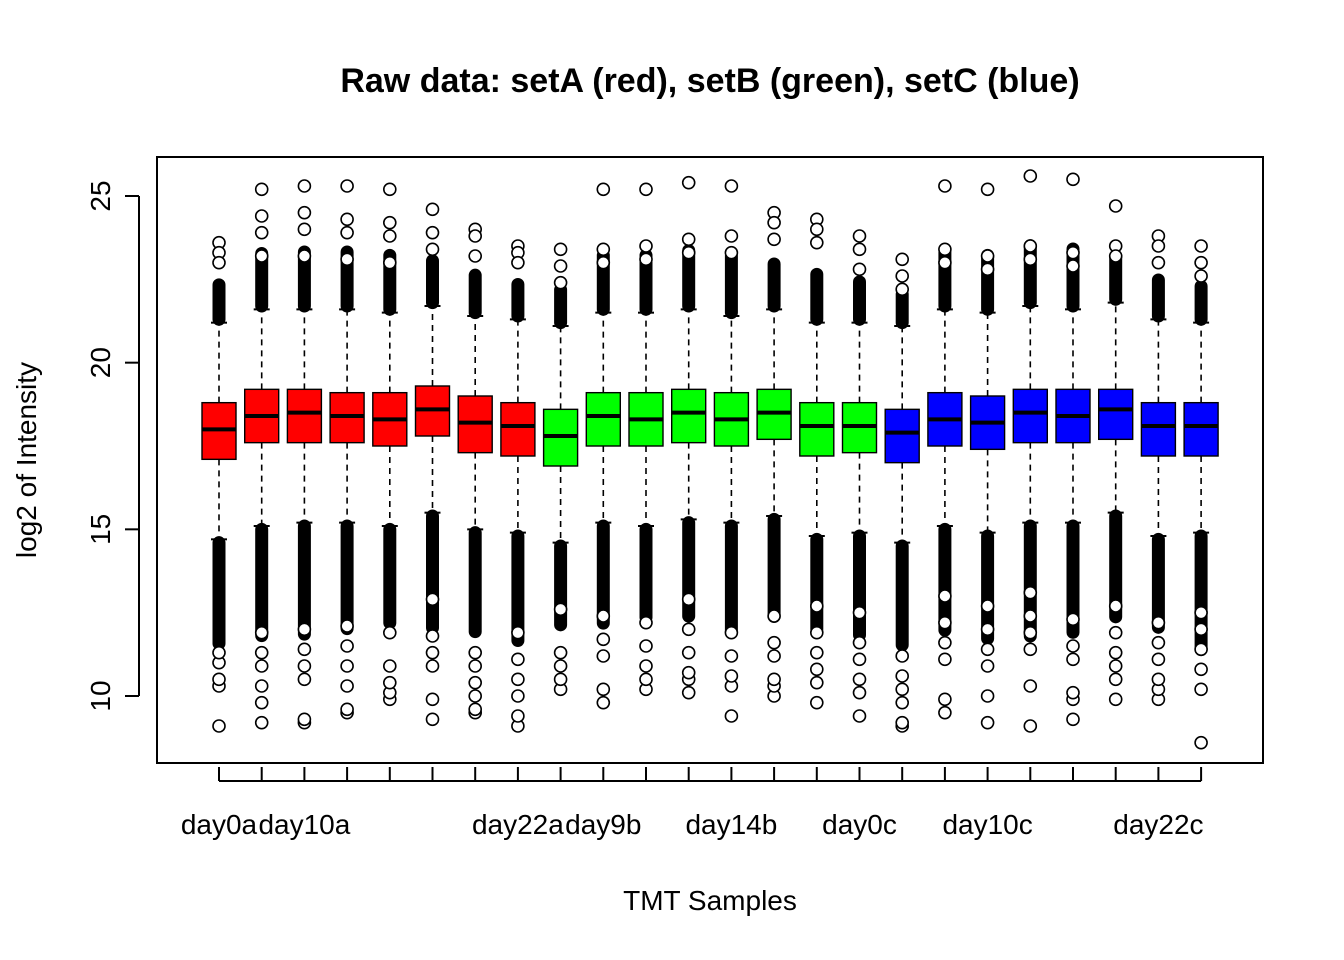 This screenshot has width=1344, height=960. I want to click on y-tick-label: 10, so click(100, 695).